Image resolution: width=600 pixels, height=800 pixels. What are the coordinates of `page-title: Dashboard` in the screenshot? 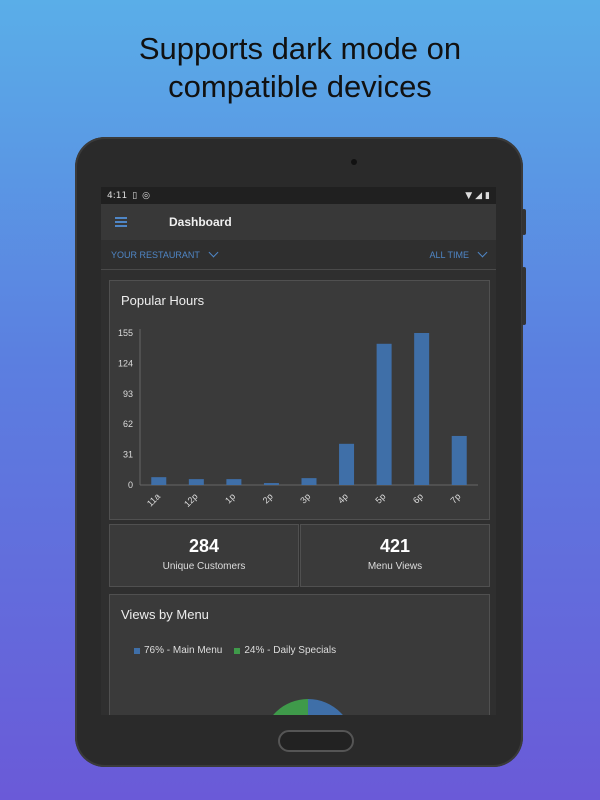 It's located at (200, 222).